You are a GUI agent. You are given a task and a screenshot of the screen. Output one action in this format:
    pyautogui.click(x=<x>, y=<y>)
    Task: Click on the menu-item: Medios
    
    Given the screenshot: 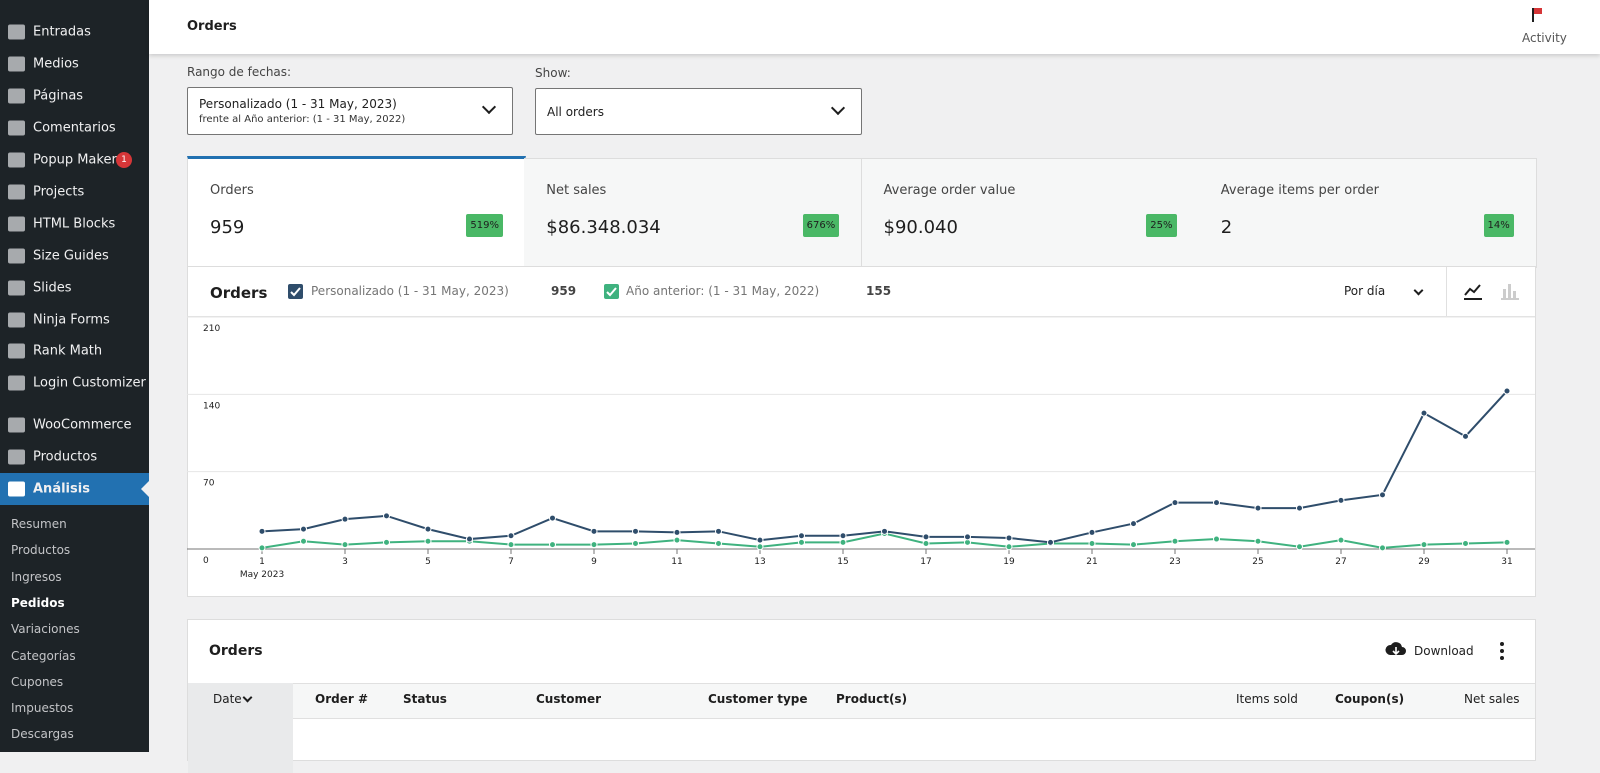 What is the action you would take?
    pyautogui.click(x=56, y=64)
    